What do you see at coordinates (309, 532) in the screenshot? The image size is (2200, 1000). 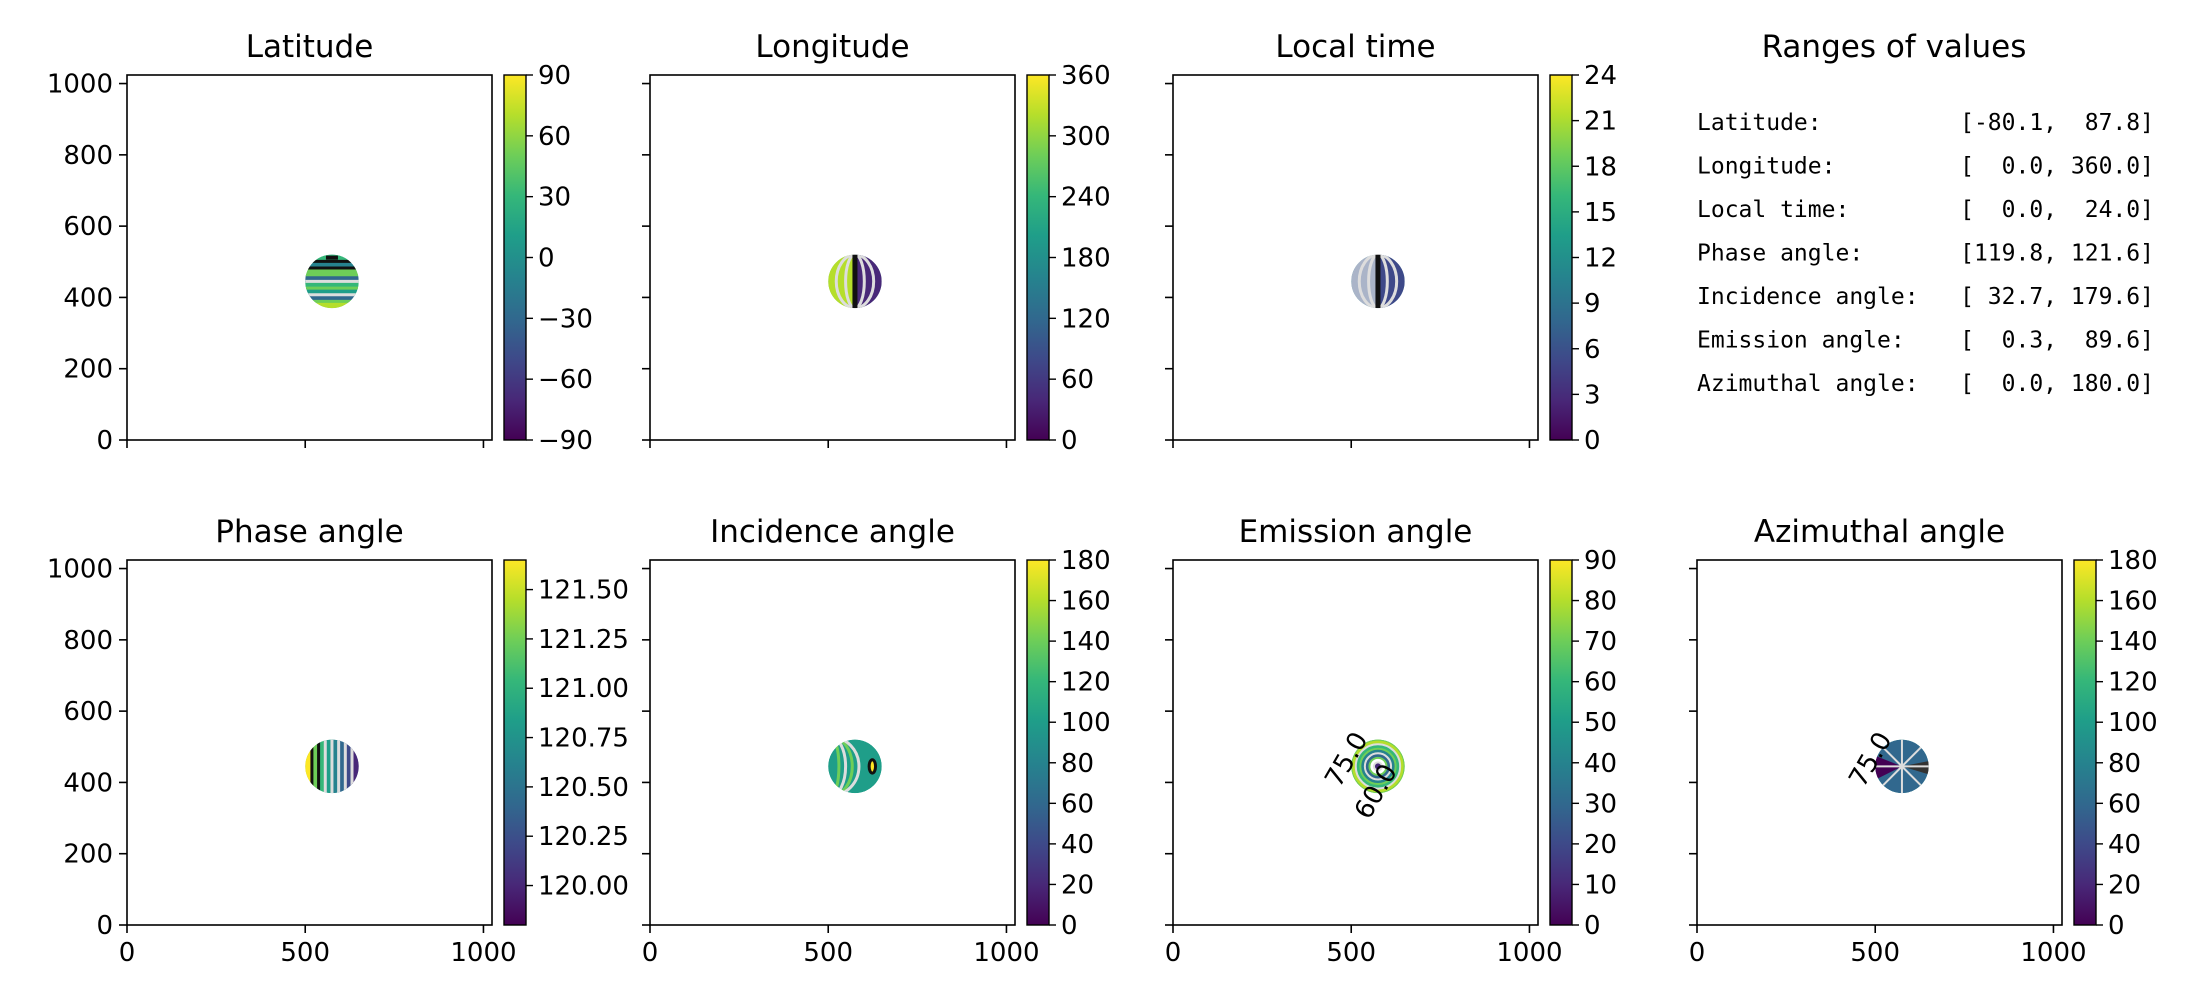 I see `subplot-title: Phase angle` at bounding box center [309, 532].